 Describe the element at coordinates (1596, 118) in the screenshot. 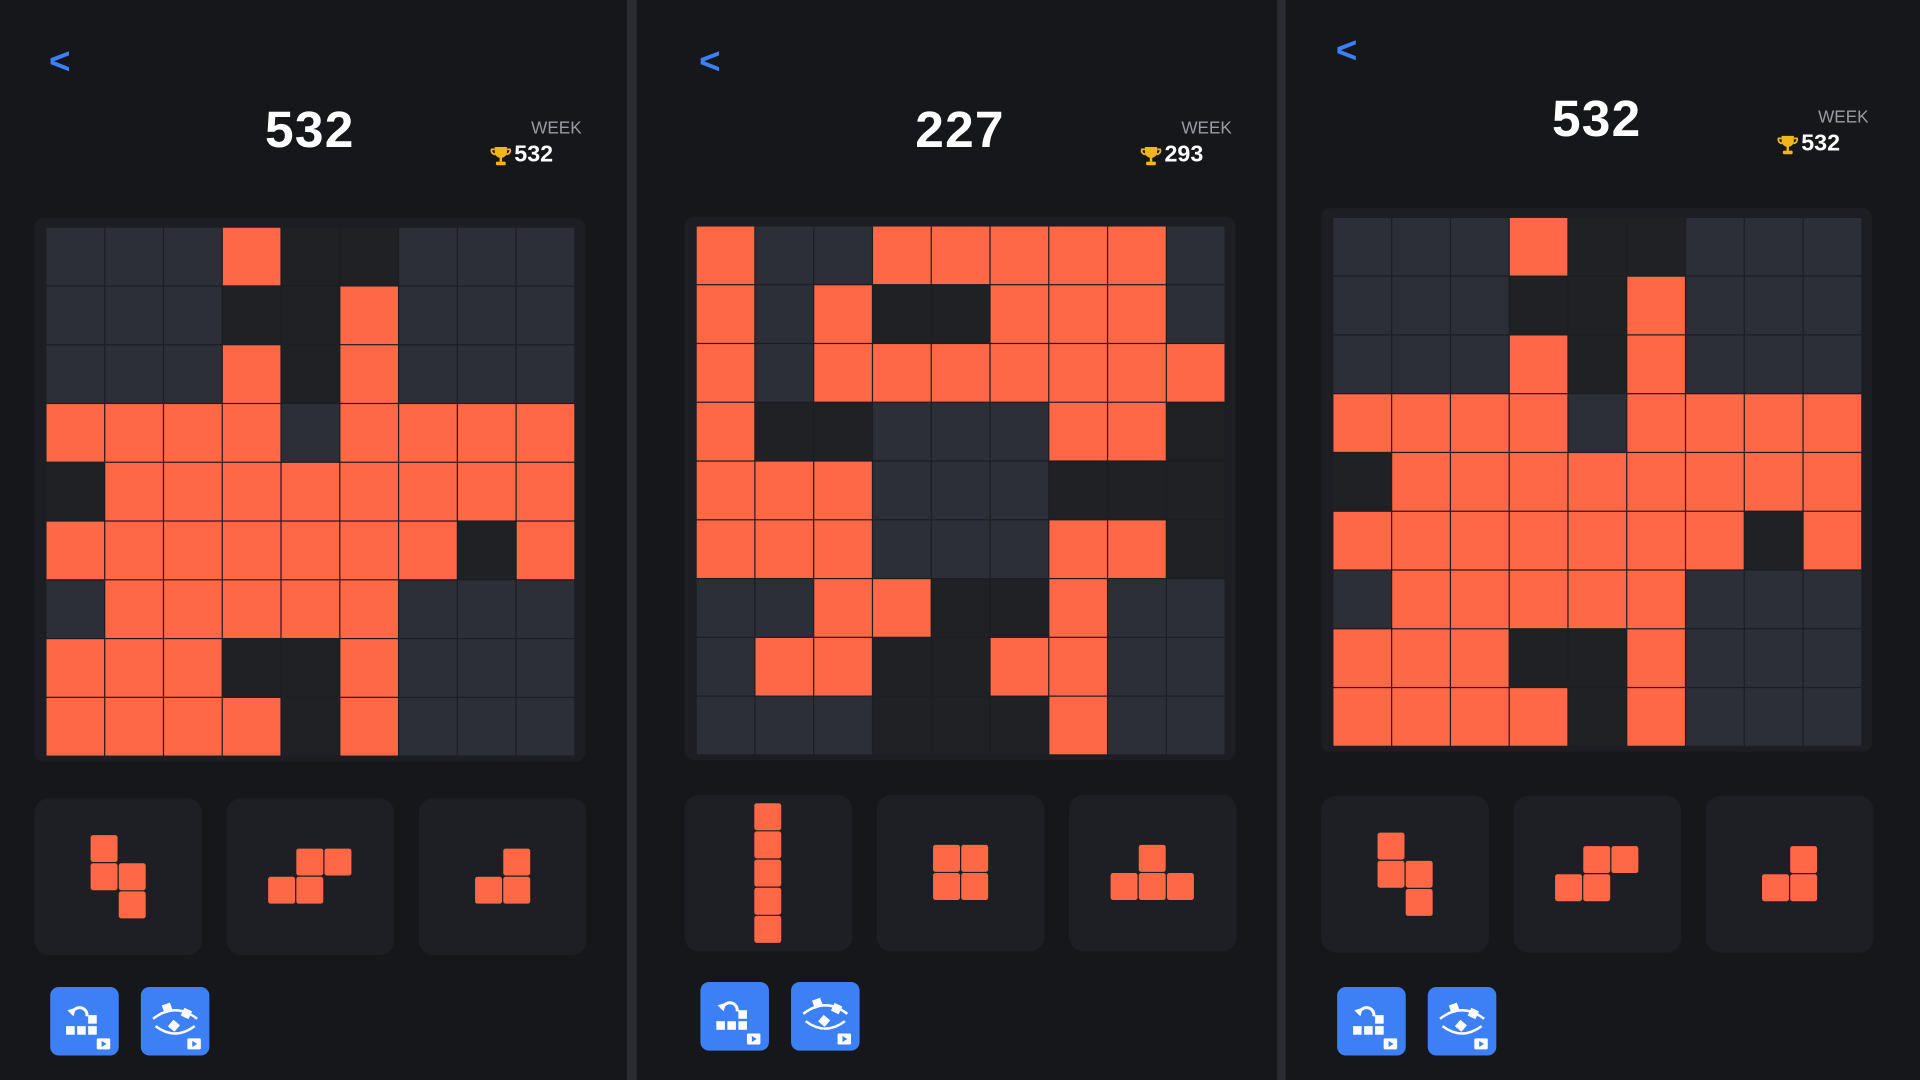

I see `score: 532` at that location.